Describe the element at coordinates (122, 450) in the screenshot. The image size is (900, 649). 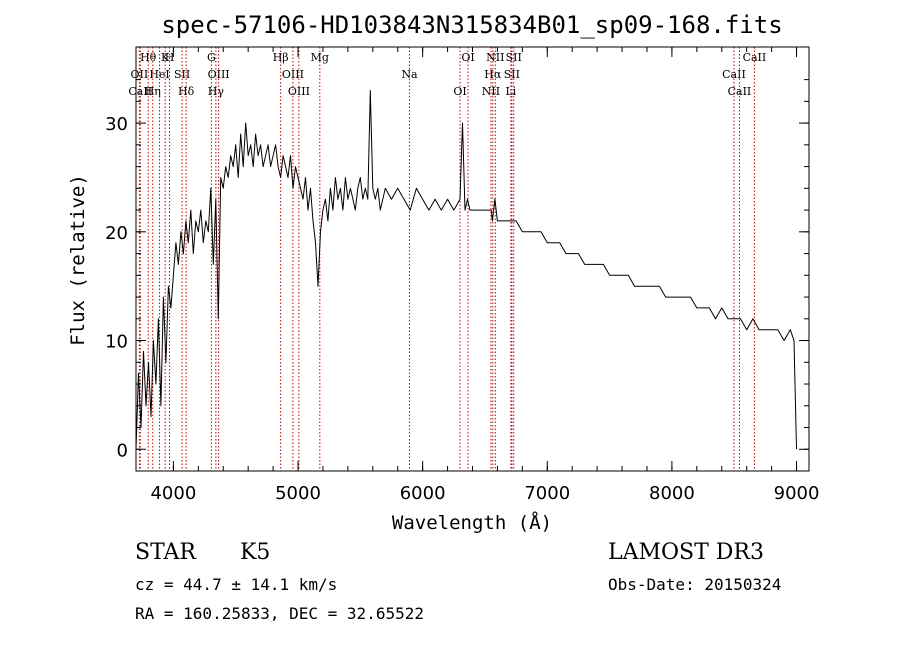
I see `y-tick-label: 0` at that location.